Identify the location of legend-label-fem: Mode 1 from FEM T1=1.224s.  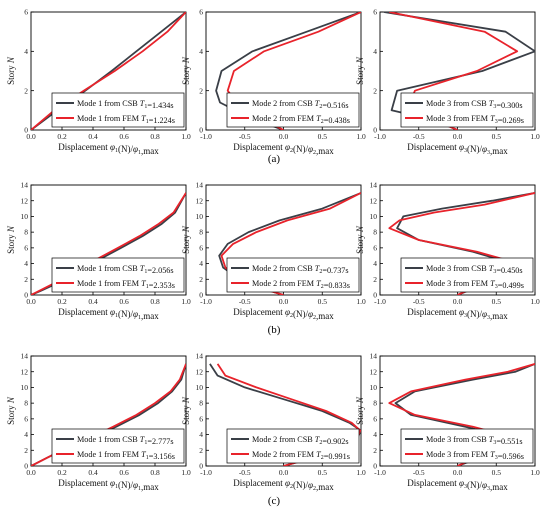
(126, 119).